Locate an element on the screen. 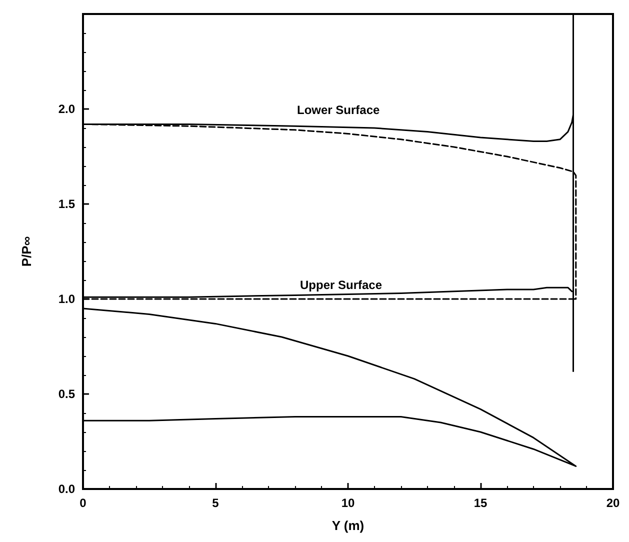 This screenshot has width=629, height=542. y-tick-label: 2.0 is located at coordinates (67, 109).